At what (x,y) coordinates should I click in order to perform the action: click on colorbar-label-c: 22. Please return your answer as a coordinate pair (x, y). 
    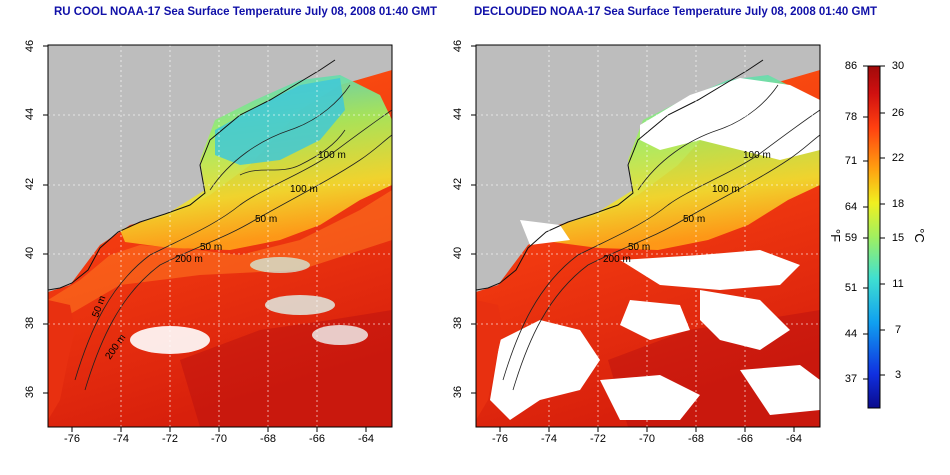
    Looking at the image, I should click on (898, 158).